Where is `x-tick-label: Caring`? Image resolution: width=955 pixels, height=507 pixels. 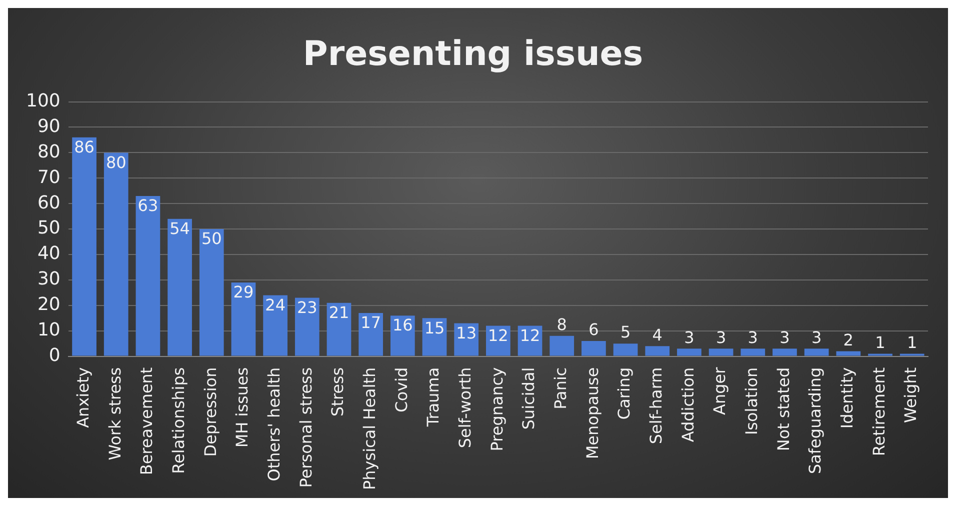
x-tick-label: Caring is located at coordinates (624, 393).